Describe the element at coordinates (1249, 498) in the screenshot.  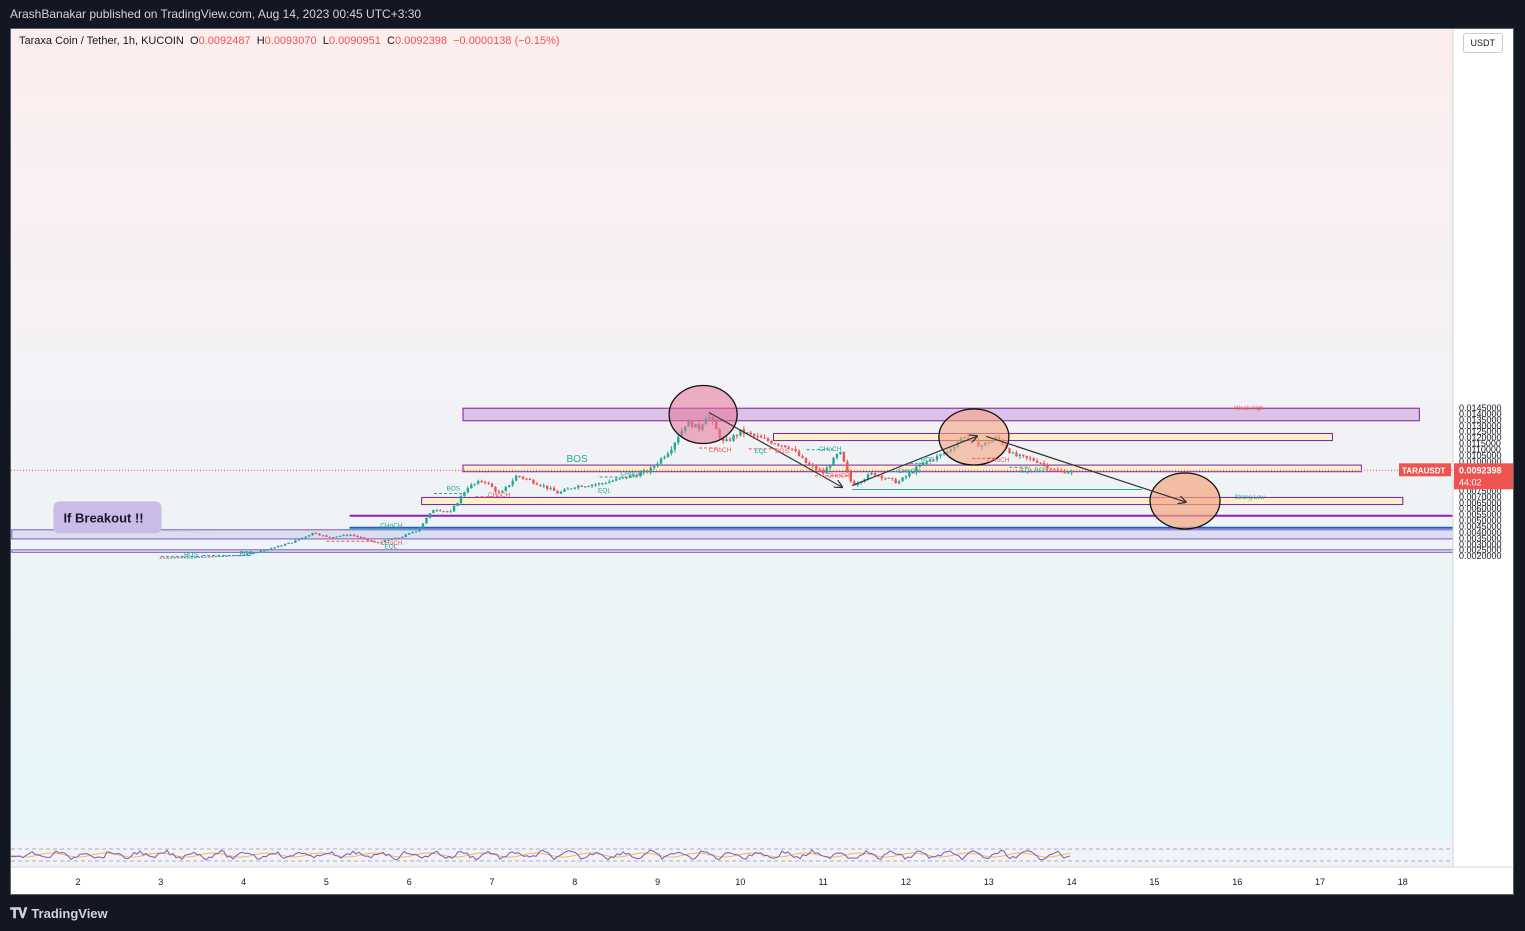
I see `strong-low-label: Strong Low` at that location.